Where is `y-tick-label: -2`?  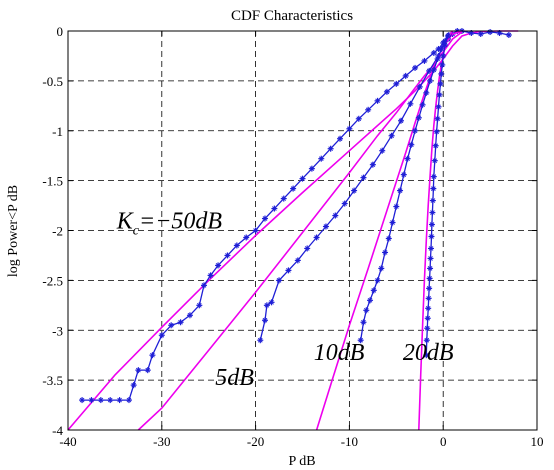
y-tick-label: -2 is located at coordinates (57, 231).